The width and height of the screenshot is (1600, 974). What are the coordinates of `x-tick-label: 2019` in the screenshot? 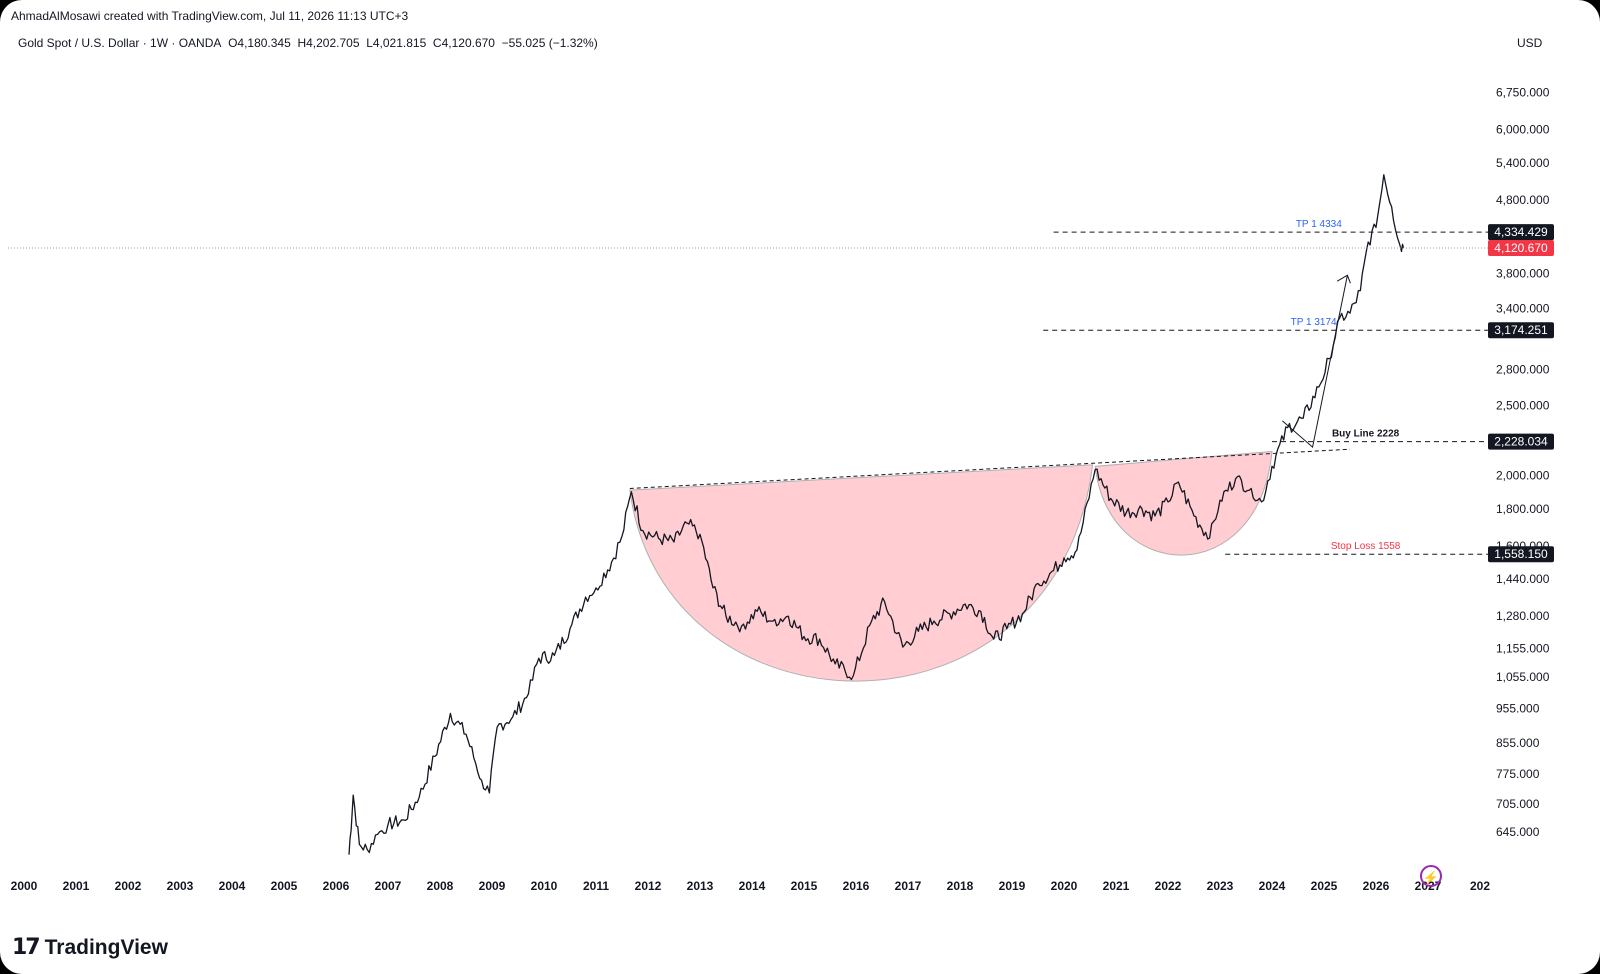 It's located at (1012, 886).